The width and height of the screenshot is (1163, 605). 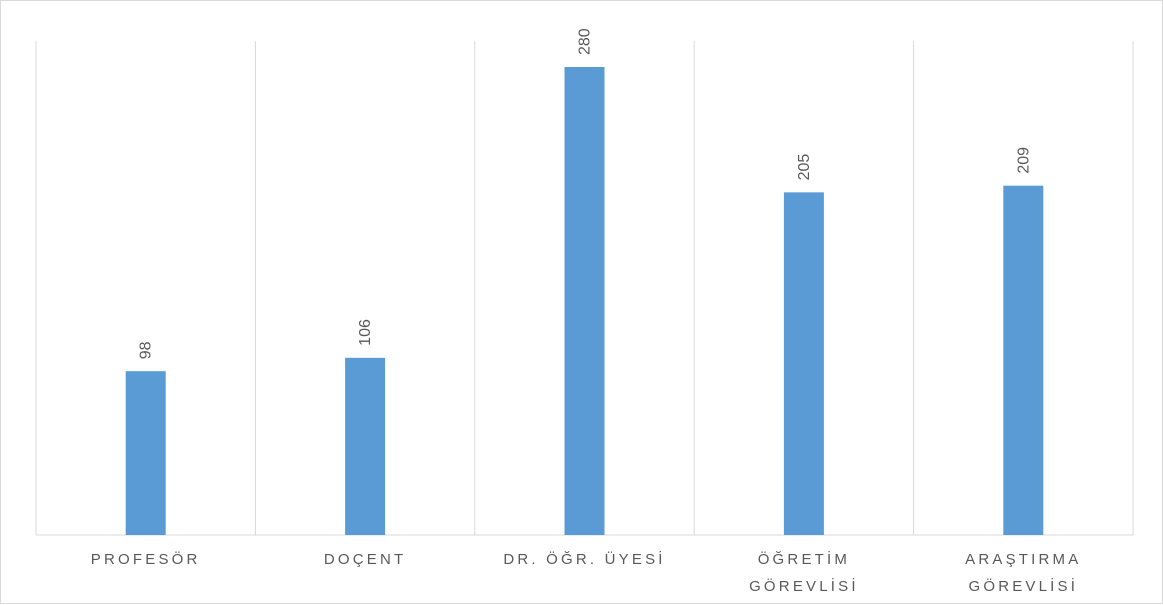 I want to click on data-label: 106, so click(x=365, y=332).